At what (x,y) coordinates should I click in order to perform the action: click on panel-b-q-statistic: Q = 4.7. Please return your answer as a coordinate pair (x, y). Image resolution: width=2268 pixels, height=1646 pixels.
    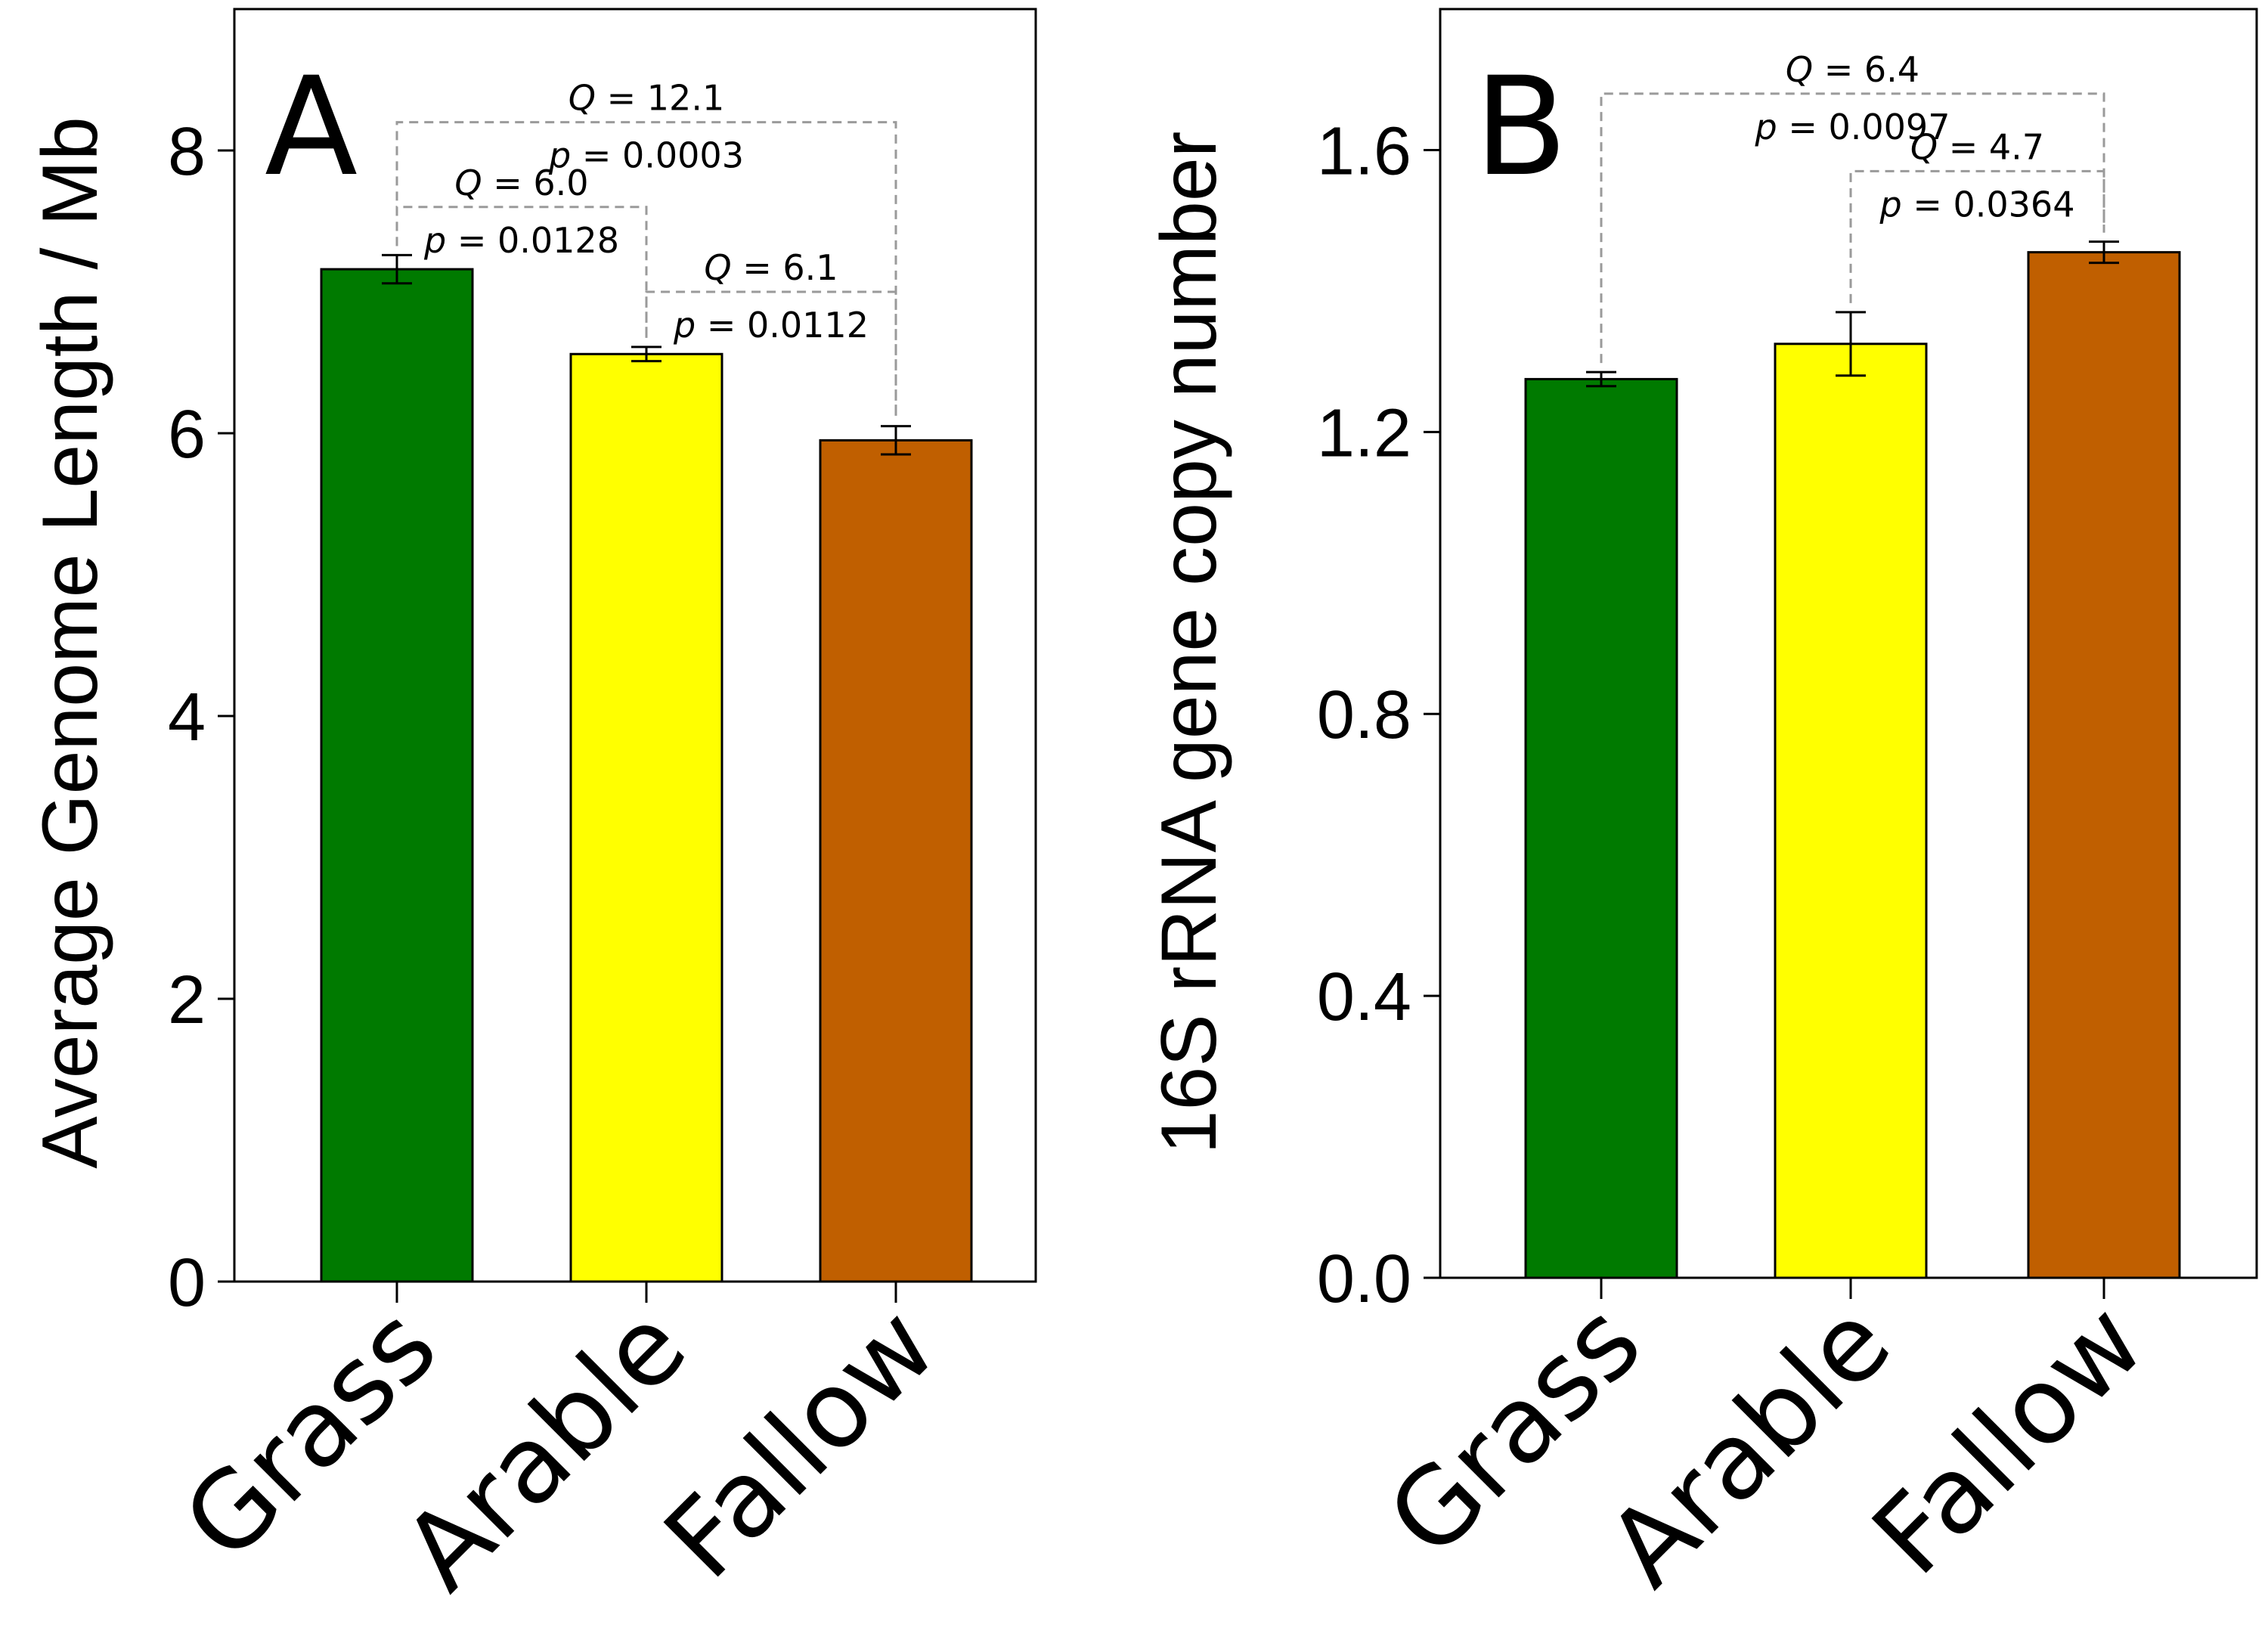
    Looking at the image, I should click on (1977, 146).